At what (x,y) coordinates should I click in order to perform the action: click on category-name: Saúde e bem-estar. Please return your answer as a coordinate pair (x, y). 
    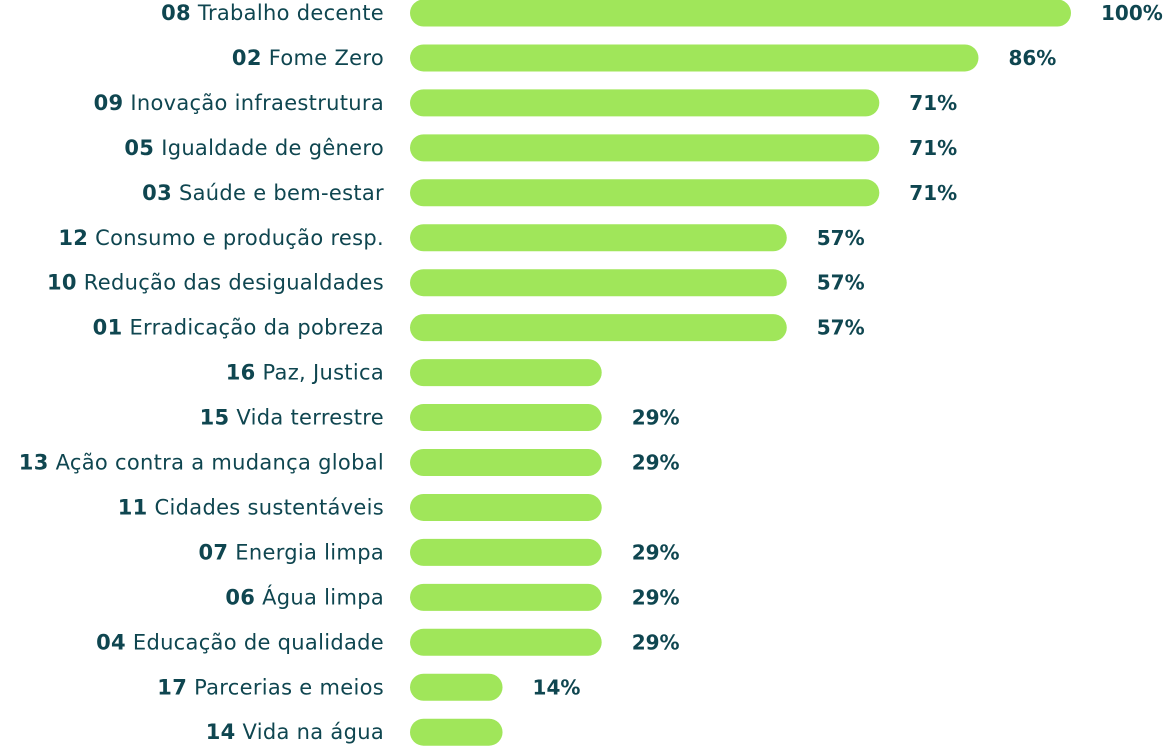
    Looking at the image, I should click on (281, 193).